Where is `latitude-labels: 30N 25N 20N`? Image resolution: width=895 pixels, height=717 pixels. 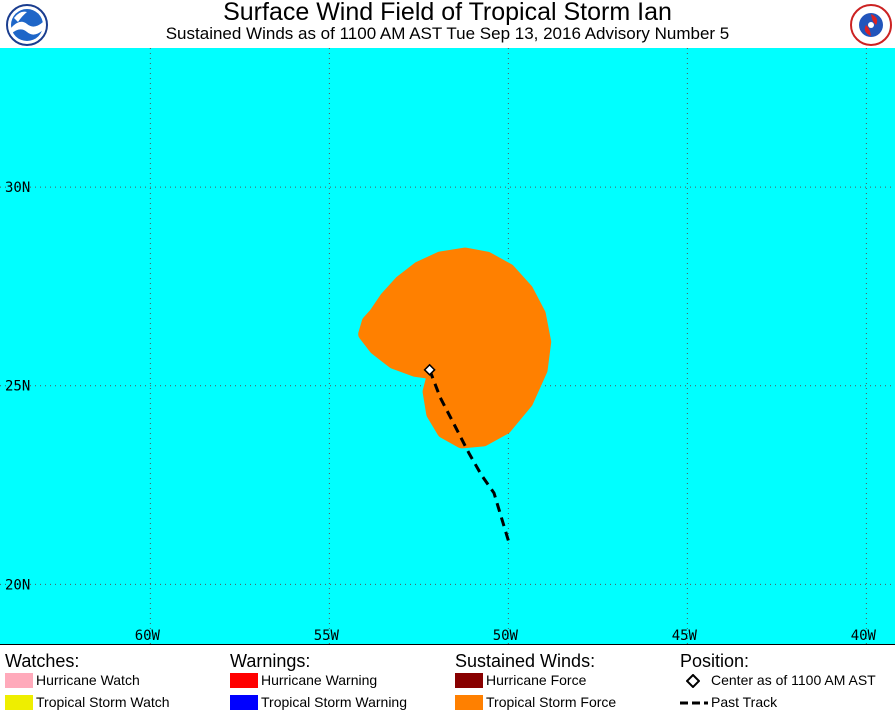
latitude-labels: 30N 25N 20N is located at coordinates (17, 386).